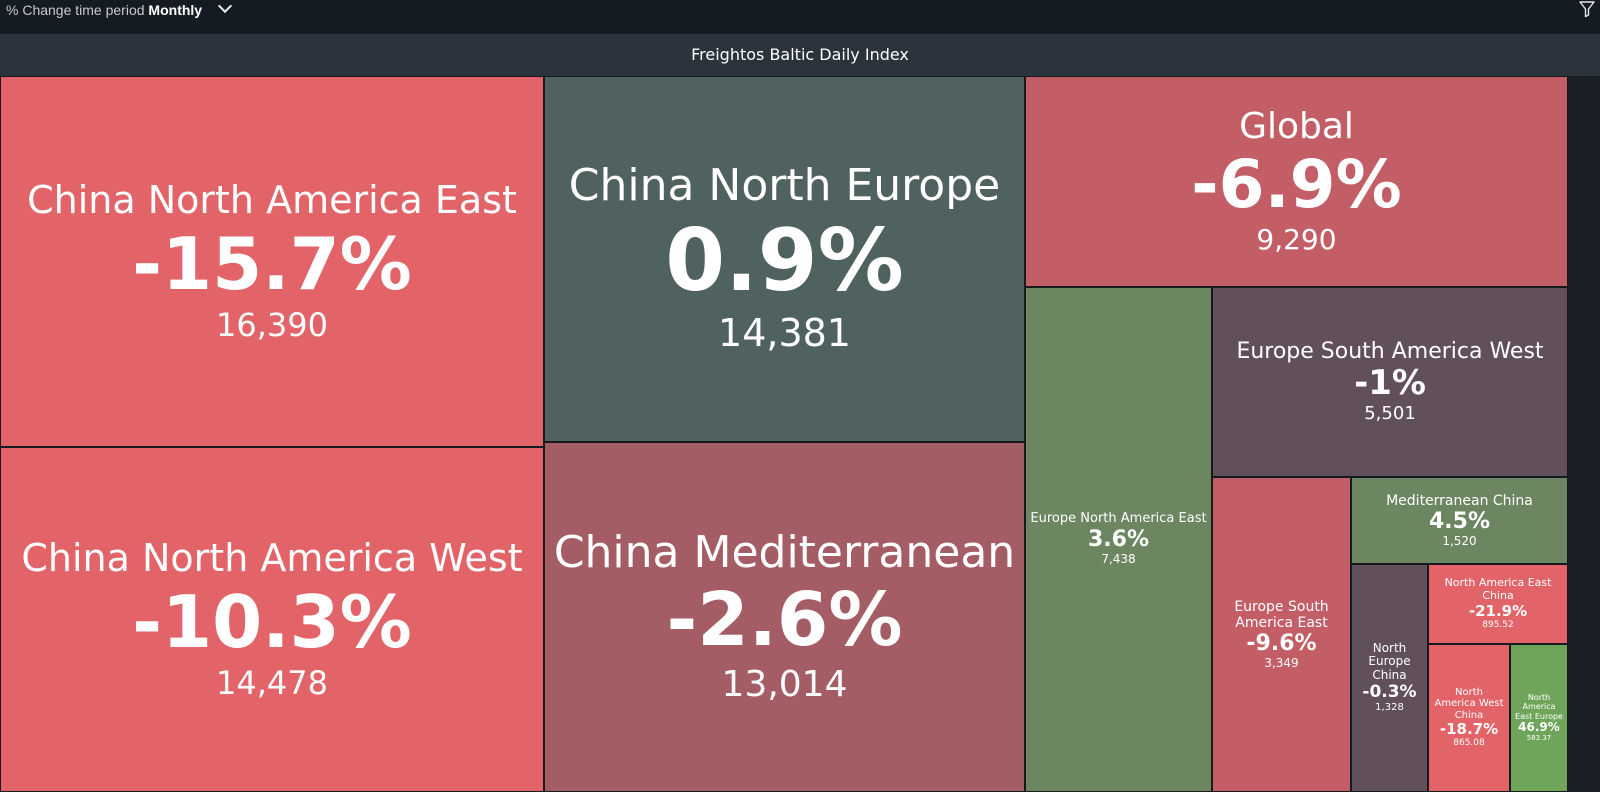 Image resolution: width=1600 pixels, height=792 pixels. What do you see at coordinates (1469, 729) in the screenshot?
I see `tile-change: -18.7%` at bounding box center [1469, 729].